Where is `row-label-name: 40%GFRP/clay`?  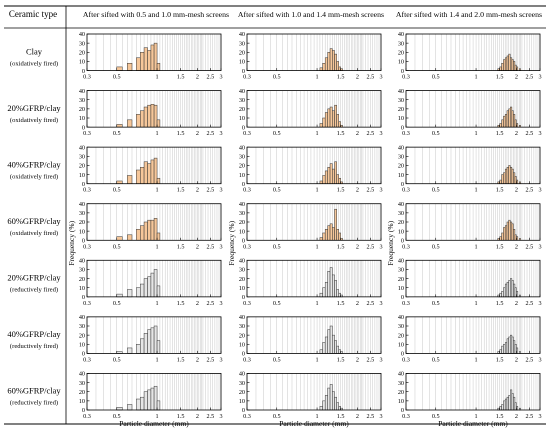 row-label-name: 40%GFRP/clay is located at coordinates (34, 334).